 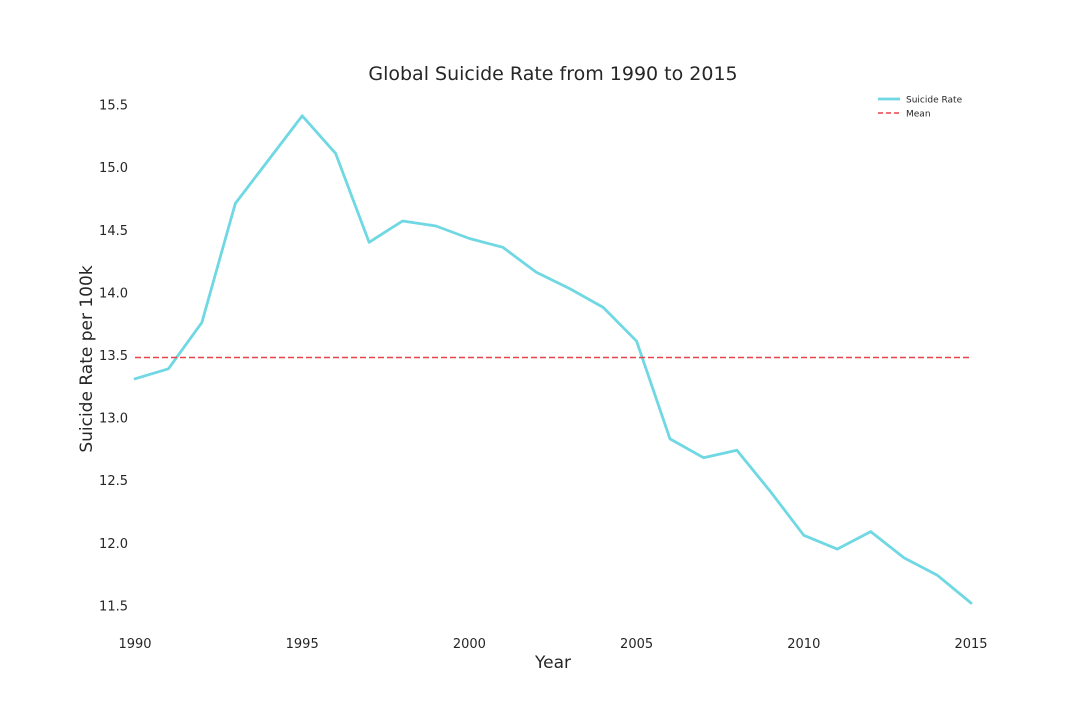 What do you see at coordinates (636, 644) in the screenshot?
I see `x-tick-label: 2005` at bounding box center [636, 644].